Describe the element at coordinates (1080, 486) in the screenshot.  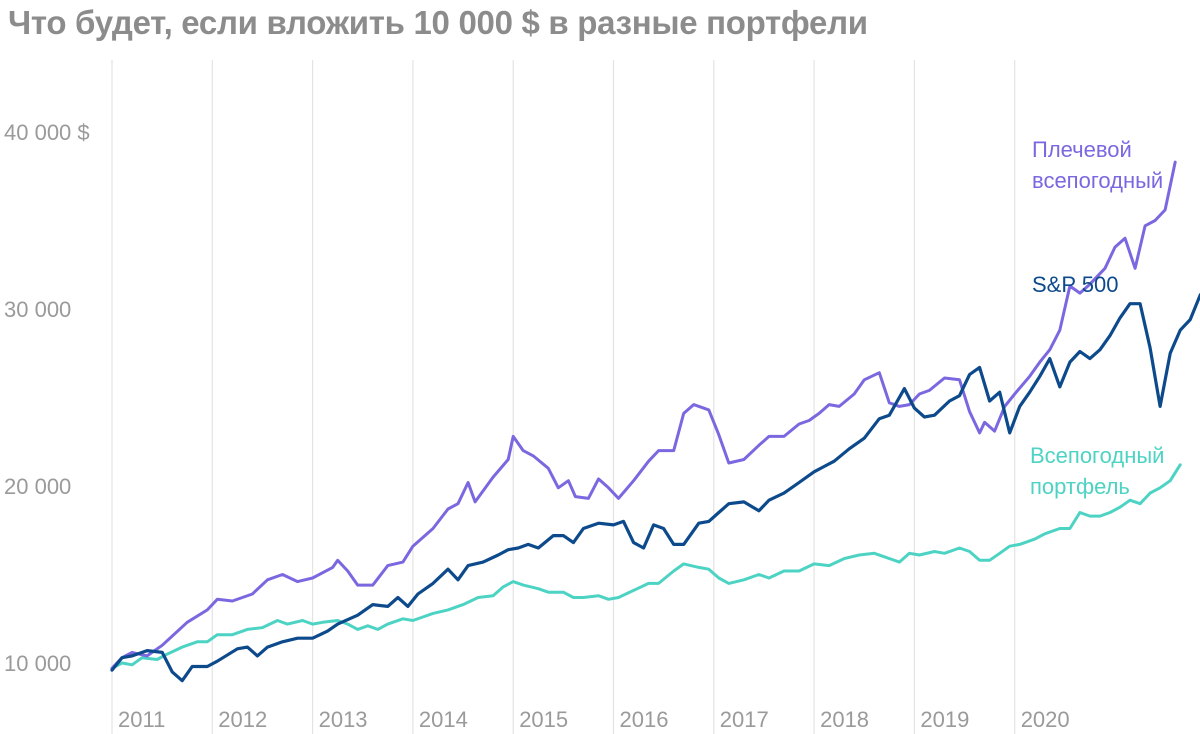
I see `series-label-line: портфель` at that location.